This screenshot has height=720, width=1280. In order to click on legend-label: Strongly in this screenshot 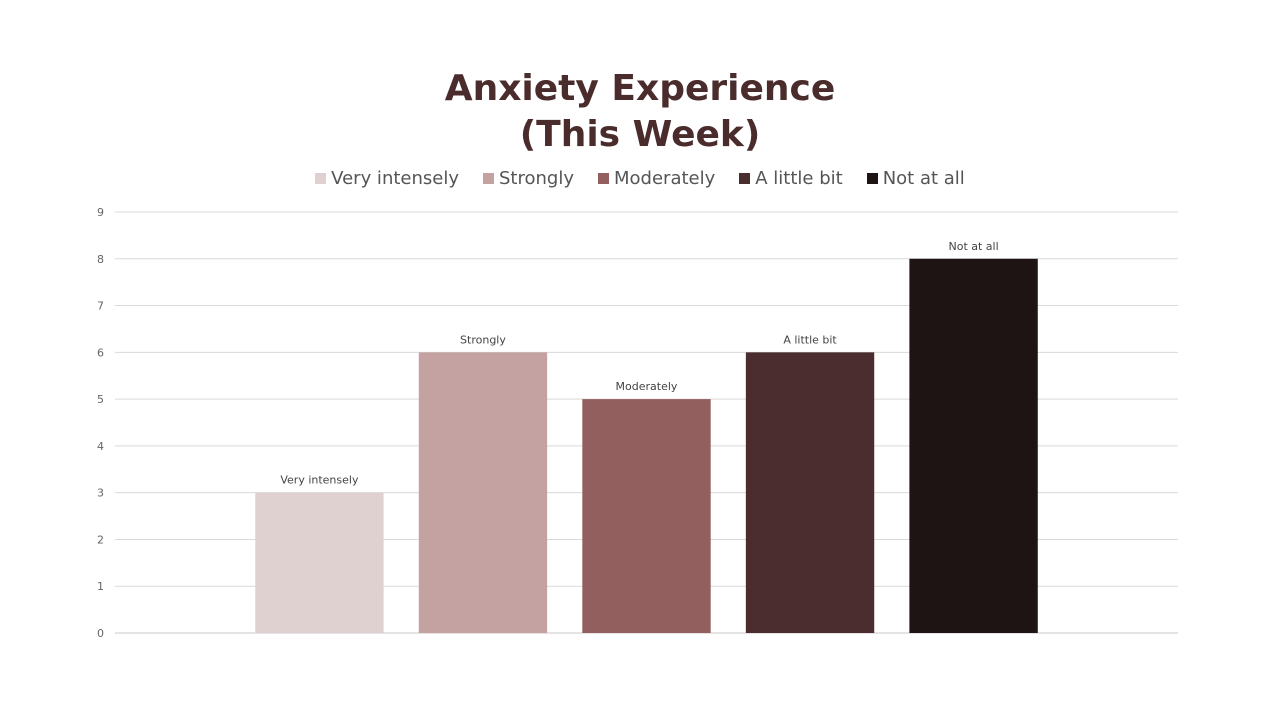, I will do `click(536, 178)`.